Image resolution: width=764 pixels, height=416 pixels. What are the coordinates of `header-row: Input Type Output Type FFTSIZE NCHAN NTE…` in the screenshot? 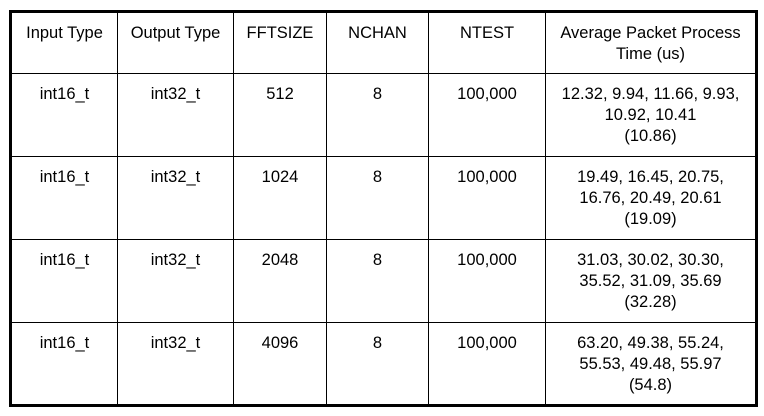 It's located at (383, 42).